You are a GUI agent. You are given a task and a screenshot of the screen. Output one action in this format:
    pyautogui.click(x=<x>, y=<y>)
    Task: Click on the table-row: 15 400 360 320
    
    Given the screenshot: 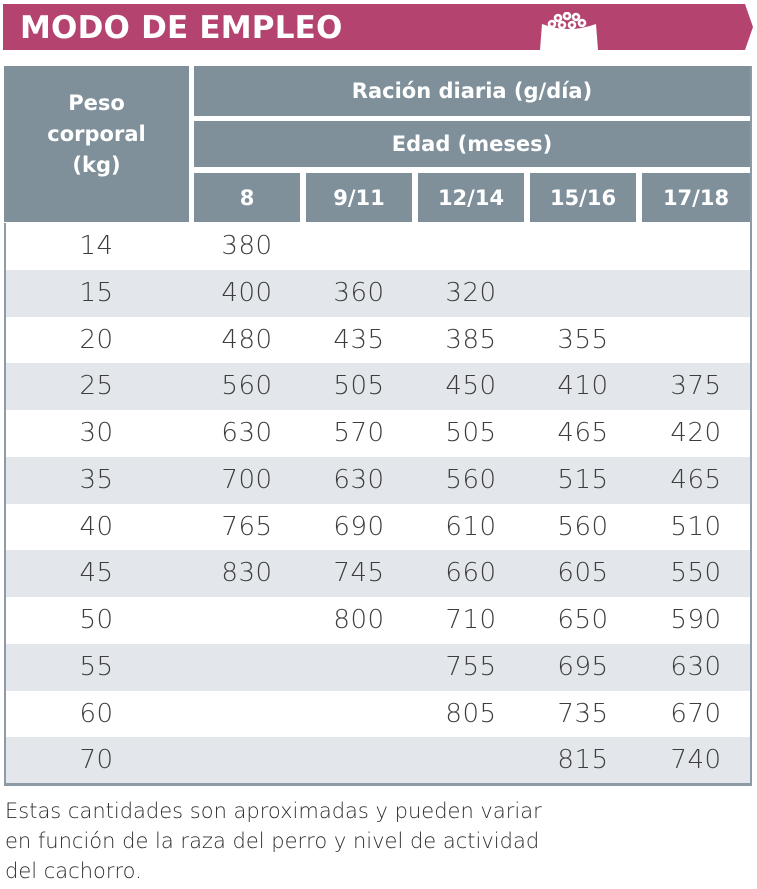 What is the action you would take?
    pyautogui.click(x=377, y=293)
    